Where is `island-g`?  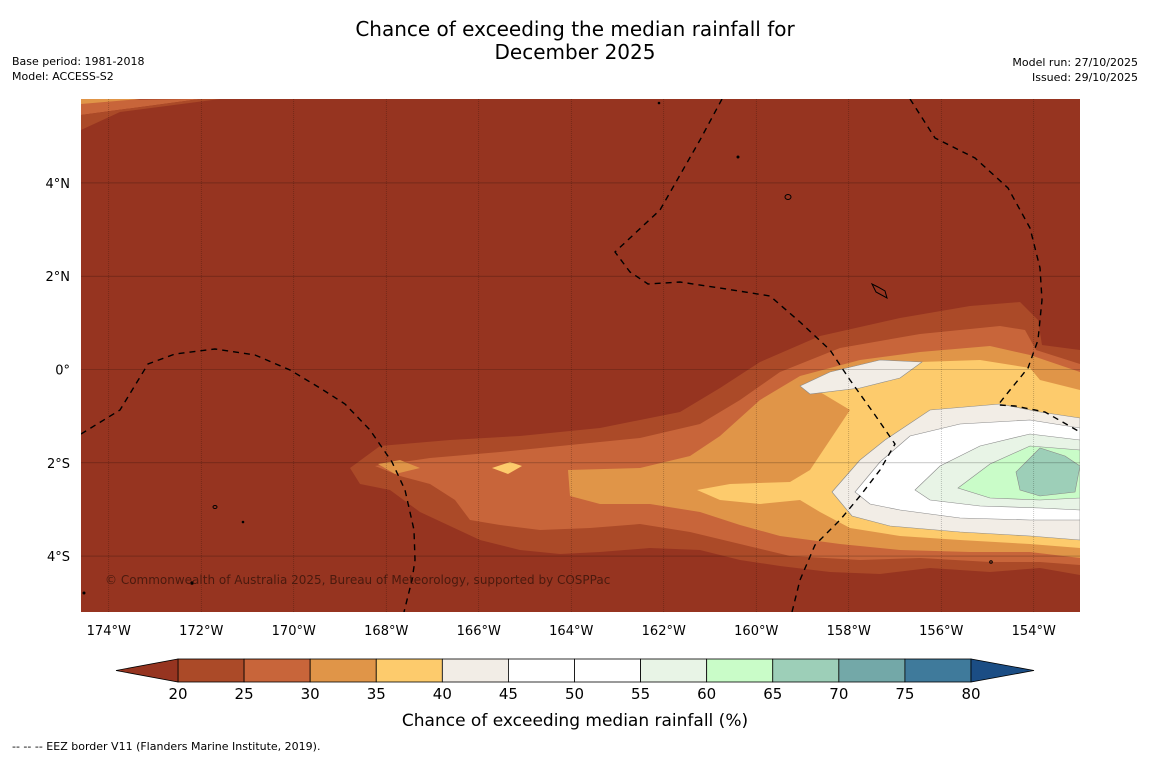 island-g is located at coordinates (991, 562).